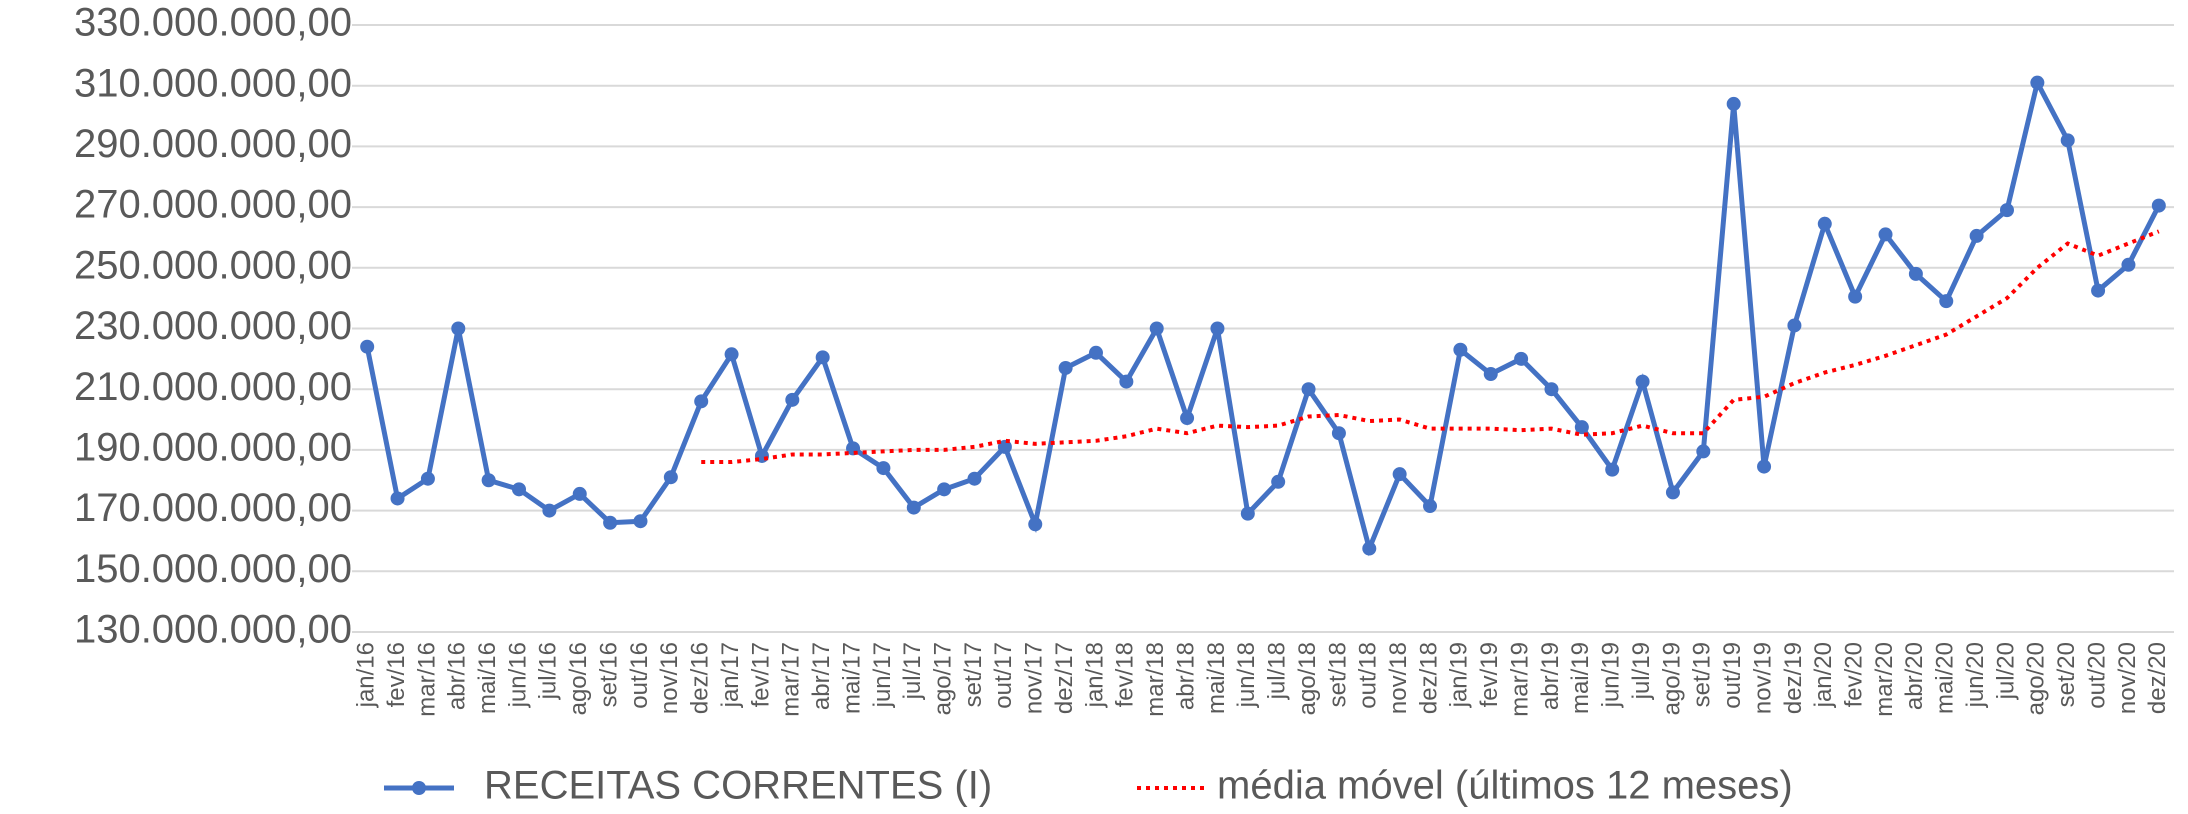  I want to click on x-tick-label: jul/20, so click(2005, 671).